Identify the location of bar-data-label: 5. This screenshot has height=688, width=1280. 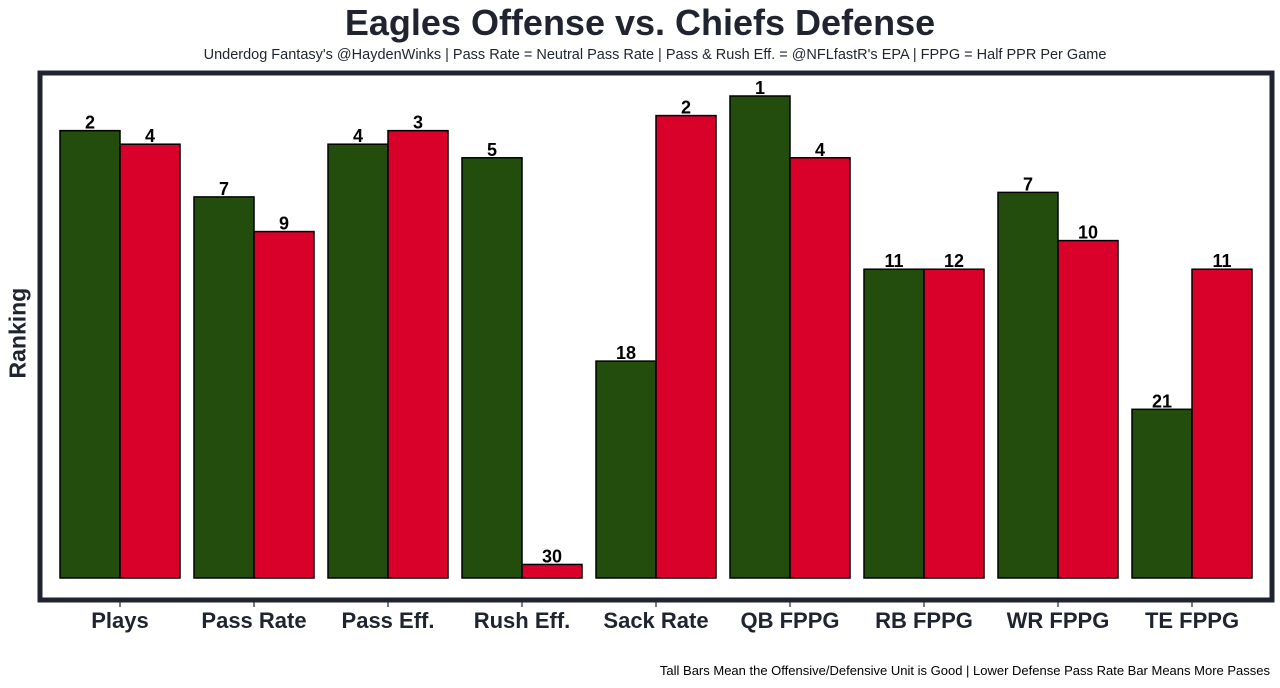
(492, 150).